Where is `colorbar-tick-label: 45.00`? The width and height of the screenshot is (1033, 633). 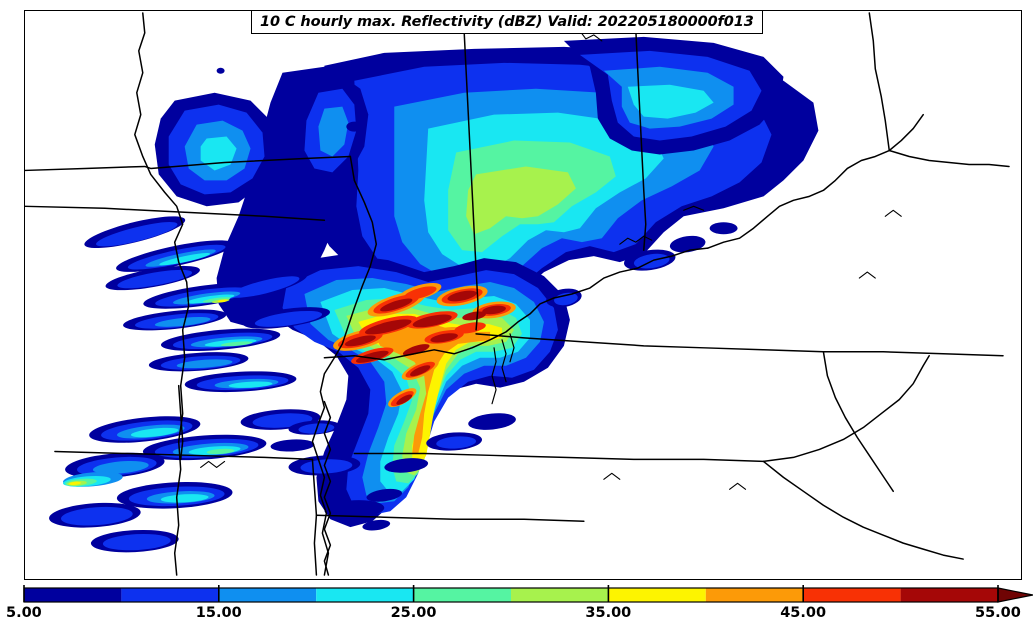 colorbar-tick-label: 45.00 is located at coordinates (803, 613).